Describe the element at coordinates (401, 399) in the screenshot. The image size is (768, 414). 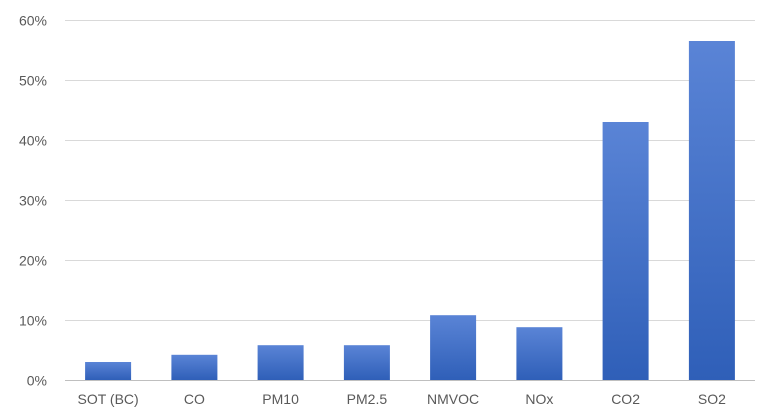
I see `x-axis-ticks: SOT (BC) CO PM10 PM2.5 NMVOC NOx CO2 SO2` at that location.